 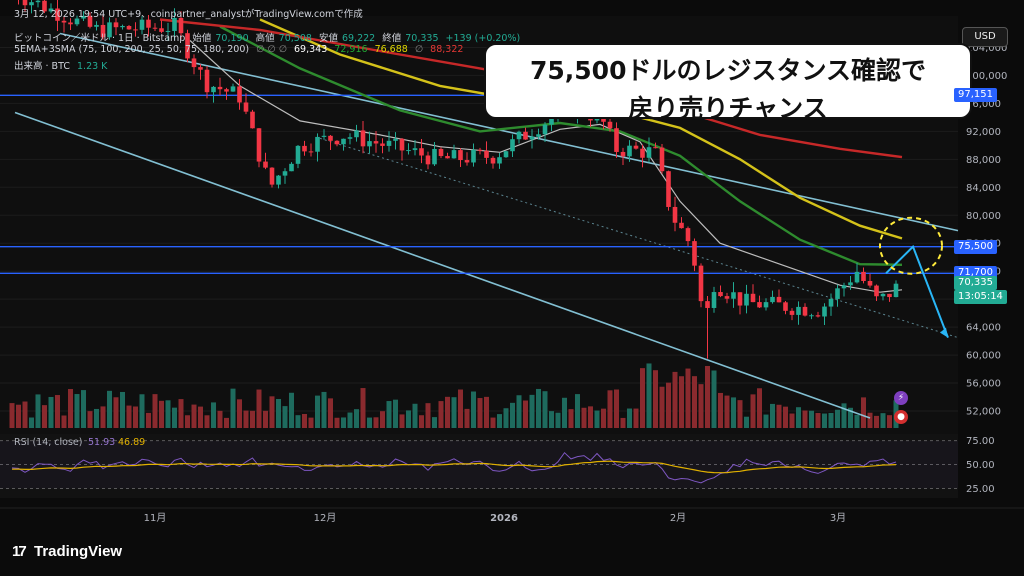 What do you see at coordinates (985, 37) in the screenshot?
I see `currency-button: USD` at bounding box center [985, 37].